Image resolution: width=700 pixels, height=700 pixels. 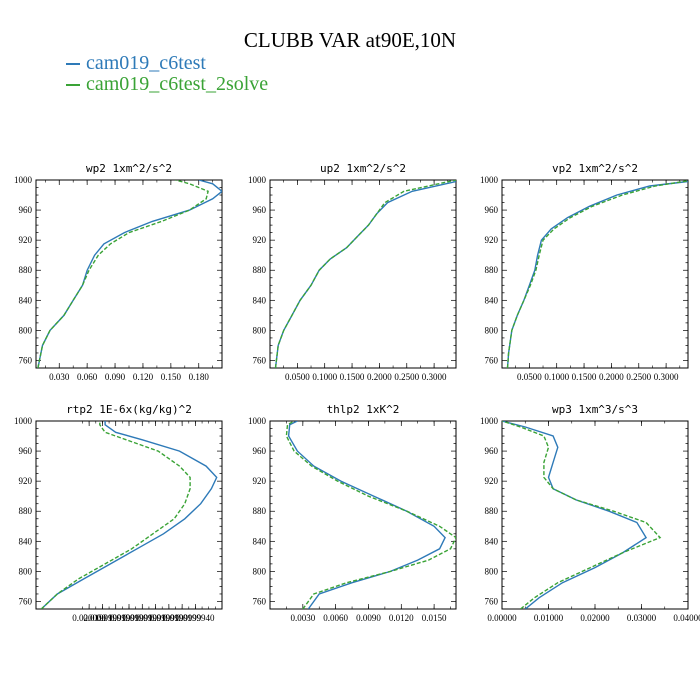 I want to click on panel-title: thlp2 1xK^2, so click(x=363, y=409).